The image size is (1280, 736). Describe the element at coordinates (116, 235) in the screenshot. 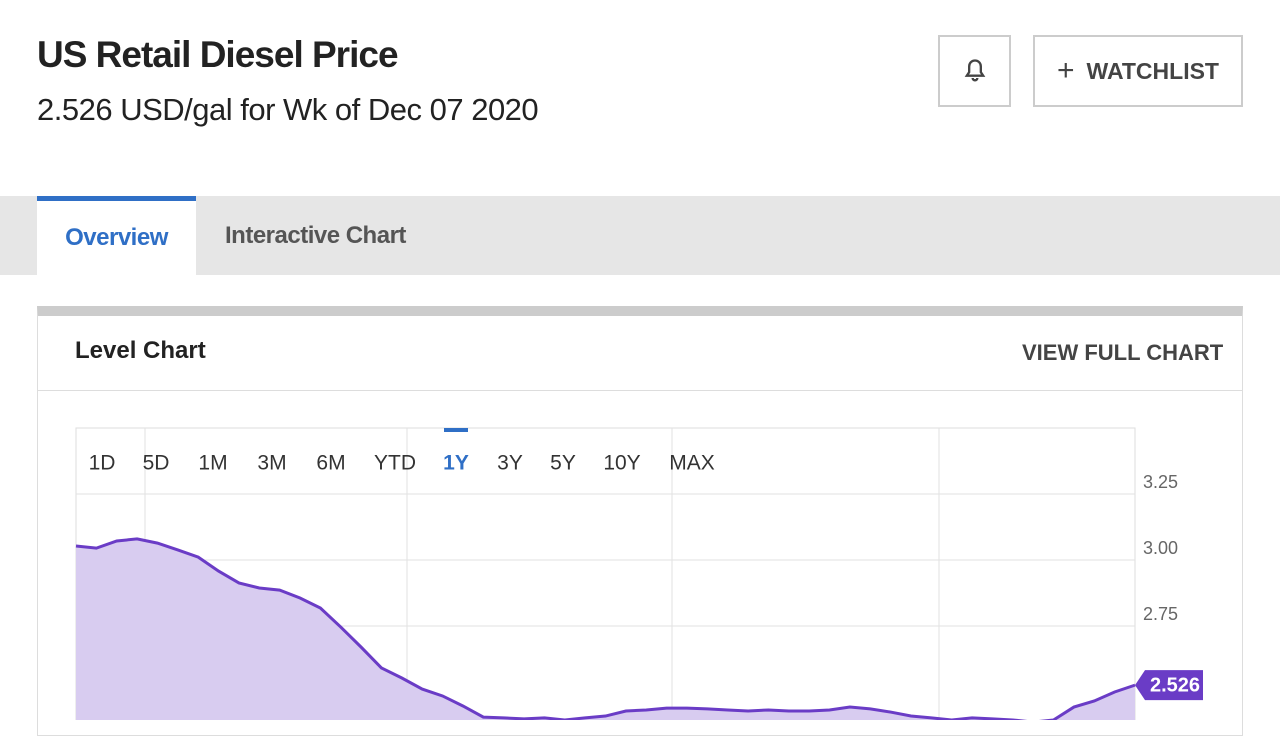

I see `tab: Overview` at that location.